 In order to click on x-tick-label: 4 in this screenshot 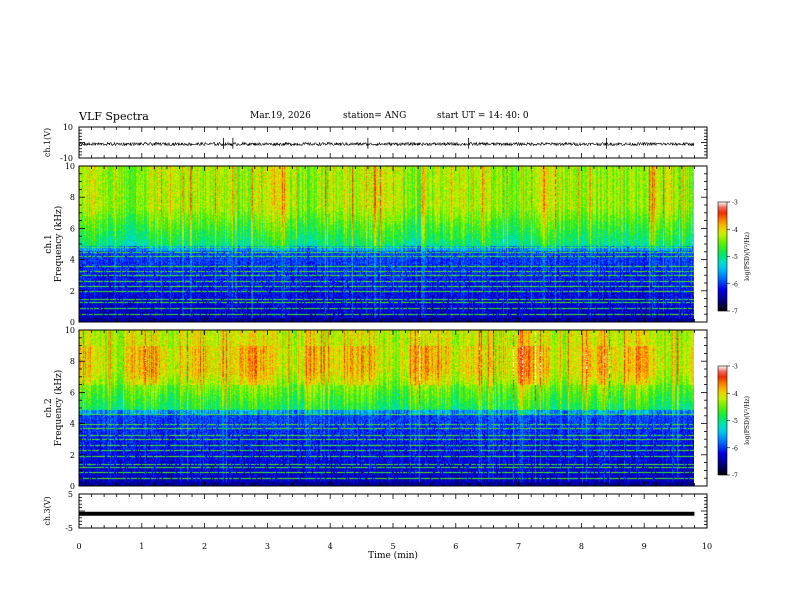, I will do `click(330, 546)`.